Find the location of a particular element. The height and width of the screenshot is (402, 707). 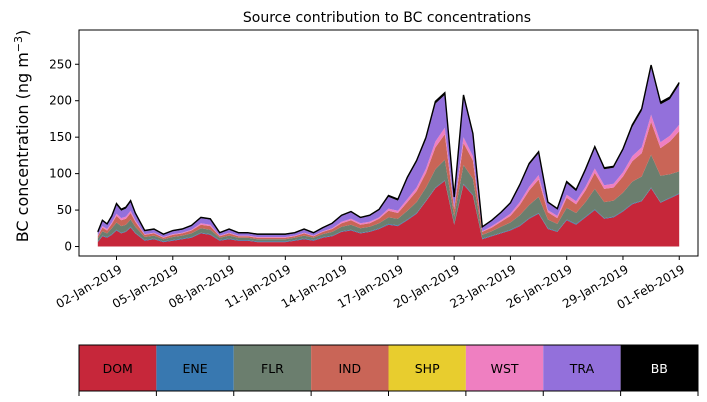

y-axis-label: BC concentration (ng m−3) is located at coordinates (22, 136).